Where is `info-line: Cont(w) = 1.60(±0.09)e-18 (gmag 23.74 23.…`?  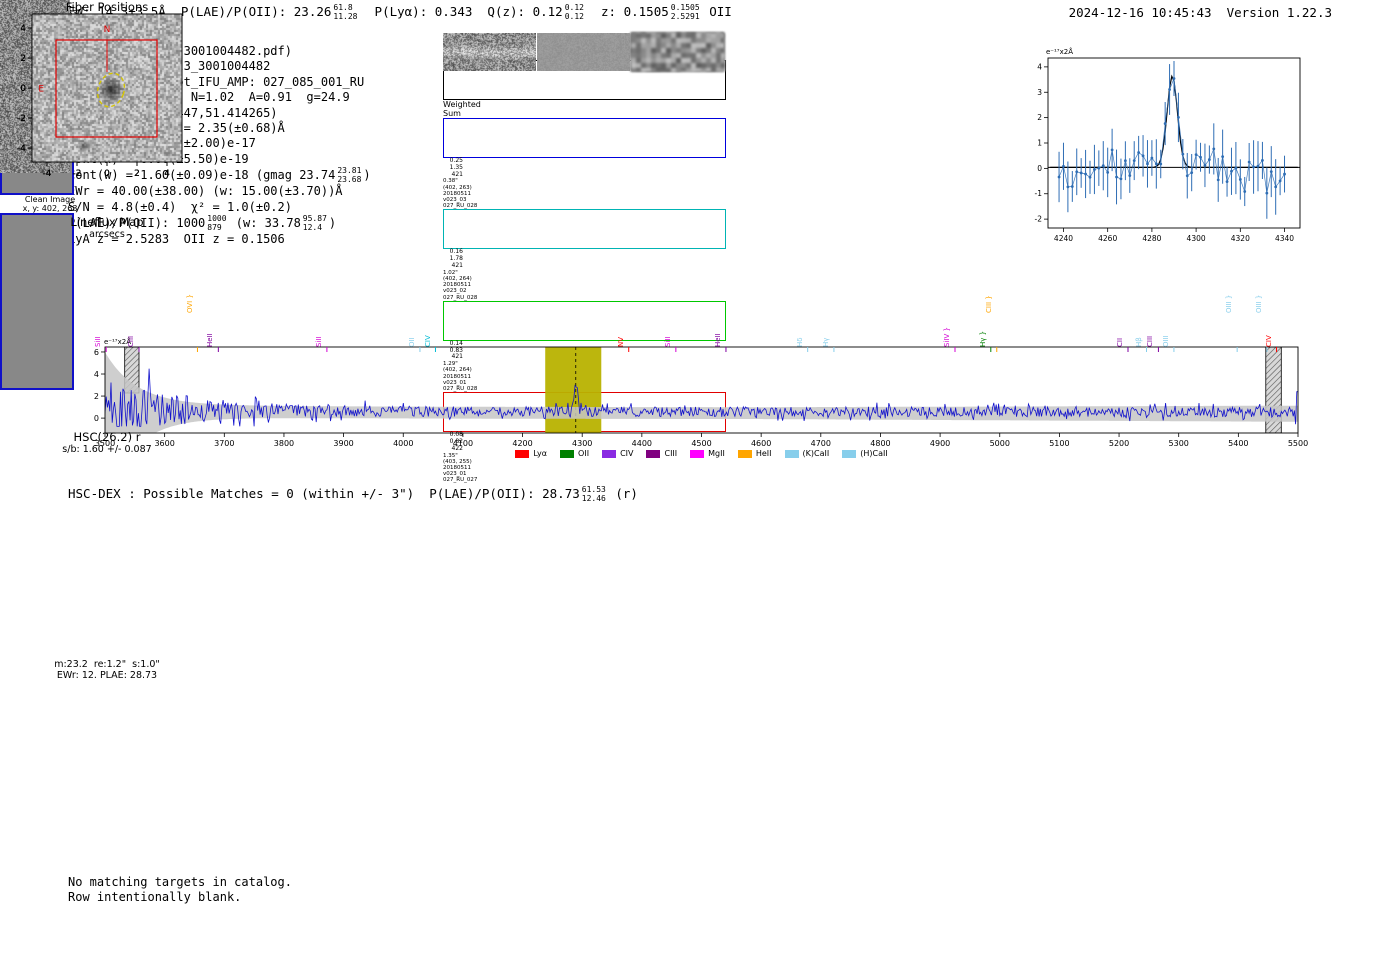 info-line: Cont(w) = 1.60(±0.09)e-18 (gmag 23.74 23.… is located at coordinates (219, 175).